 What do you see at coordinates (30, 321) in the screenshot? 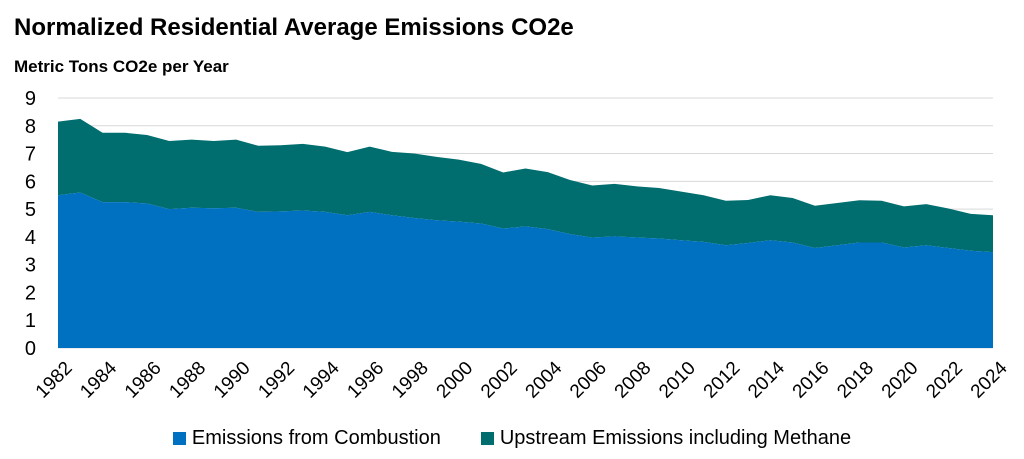
I see `y-tick-label: 1` at bounding box center [30, 321].